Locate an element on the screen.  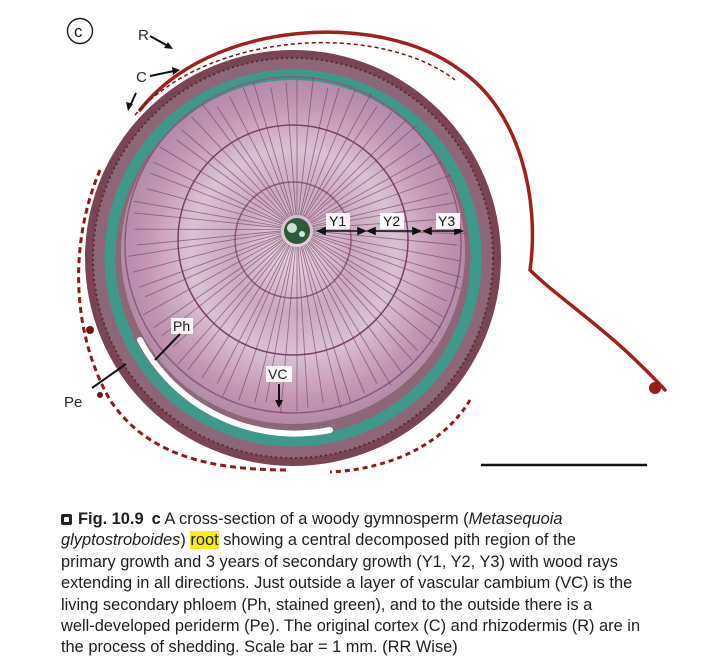
svg-text: Y2 is located at coordinates (391, 221).